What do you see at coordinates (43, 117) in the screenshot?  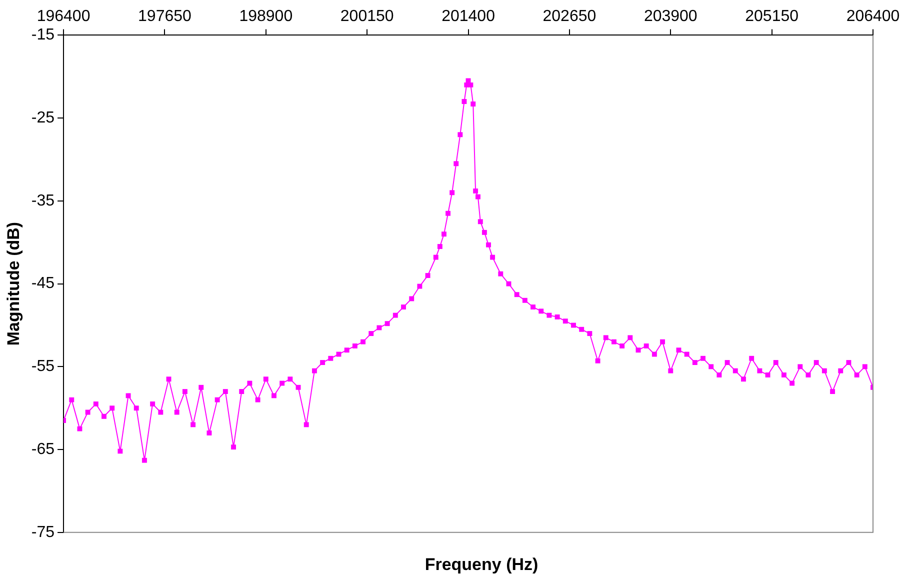 I see `y-tick-label: -25` at bounding box center [43, 117].